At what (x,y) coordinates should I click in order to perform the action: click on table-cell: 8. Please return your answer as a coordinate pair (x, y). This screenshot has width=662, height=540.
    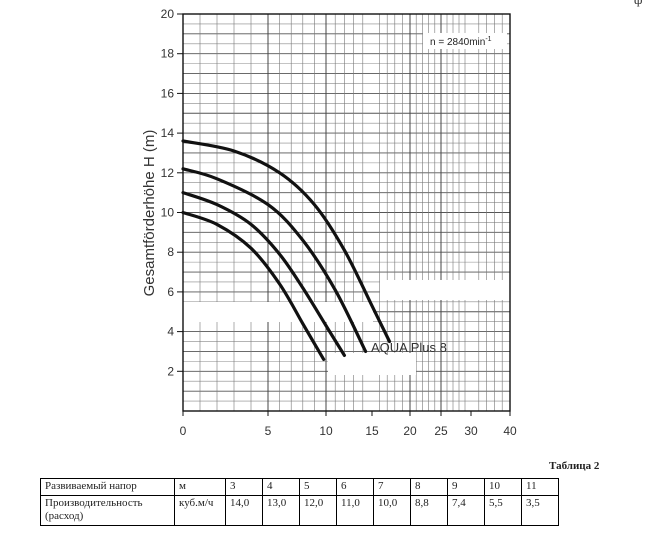
    Looking at the image, I should click on (429, 487).